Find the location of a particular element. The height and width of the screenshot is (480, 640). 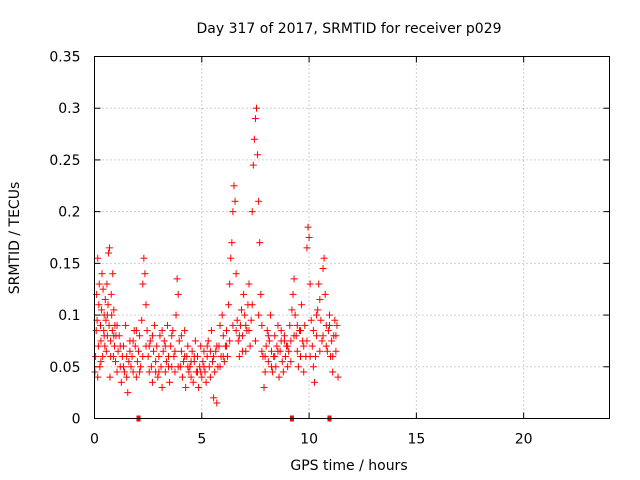

x-tick-label: 15 is located at coordinates (416, 440).